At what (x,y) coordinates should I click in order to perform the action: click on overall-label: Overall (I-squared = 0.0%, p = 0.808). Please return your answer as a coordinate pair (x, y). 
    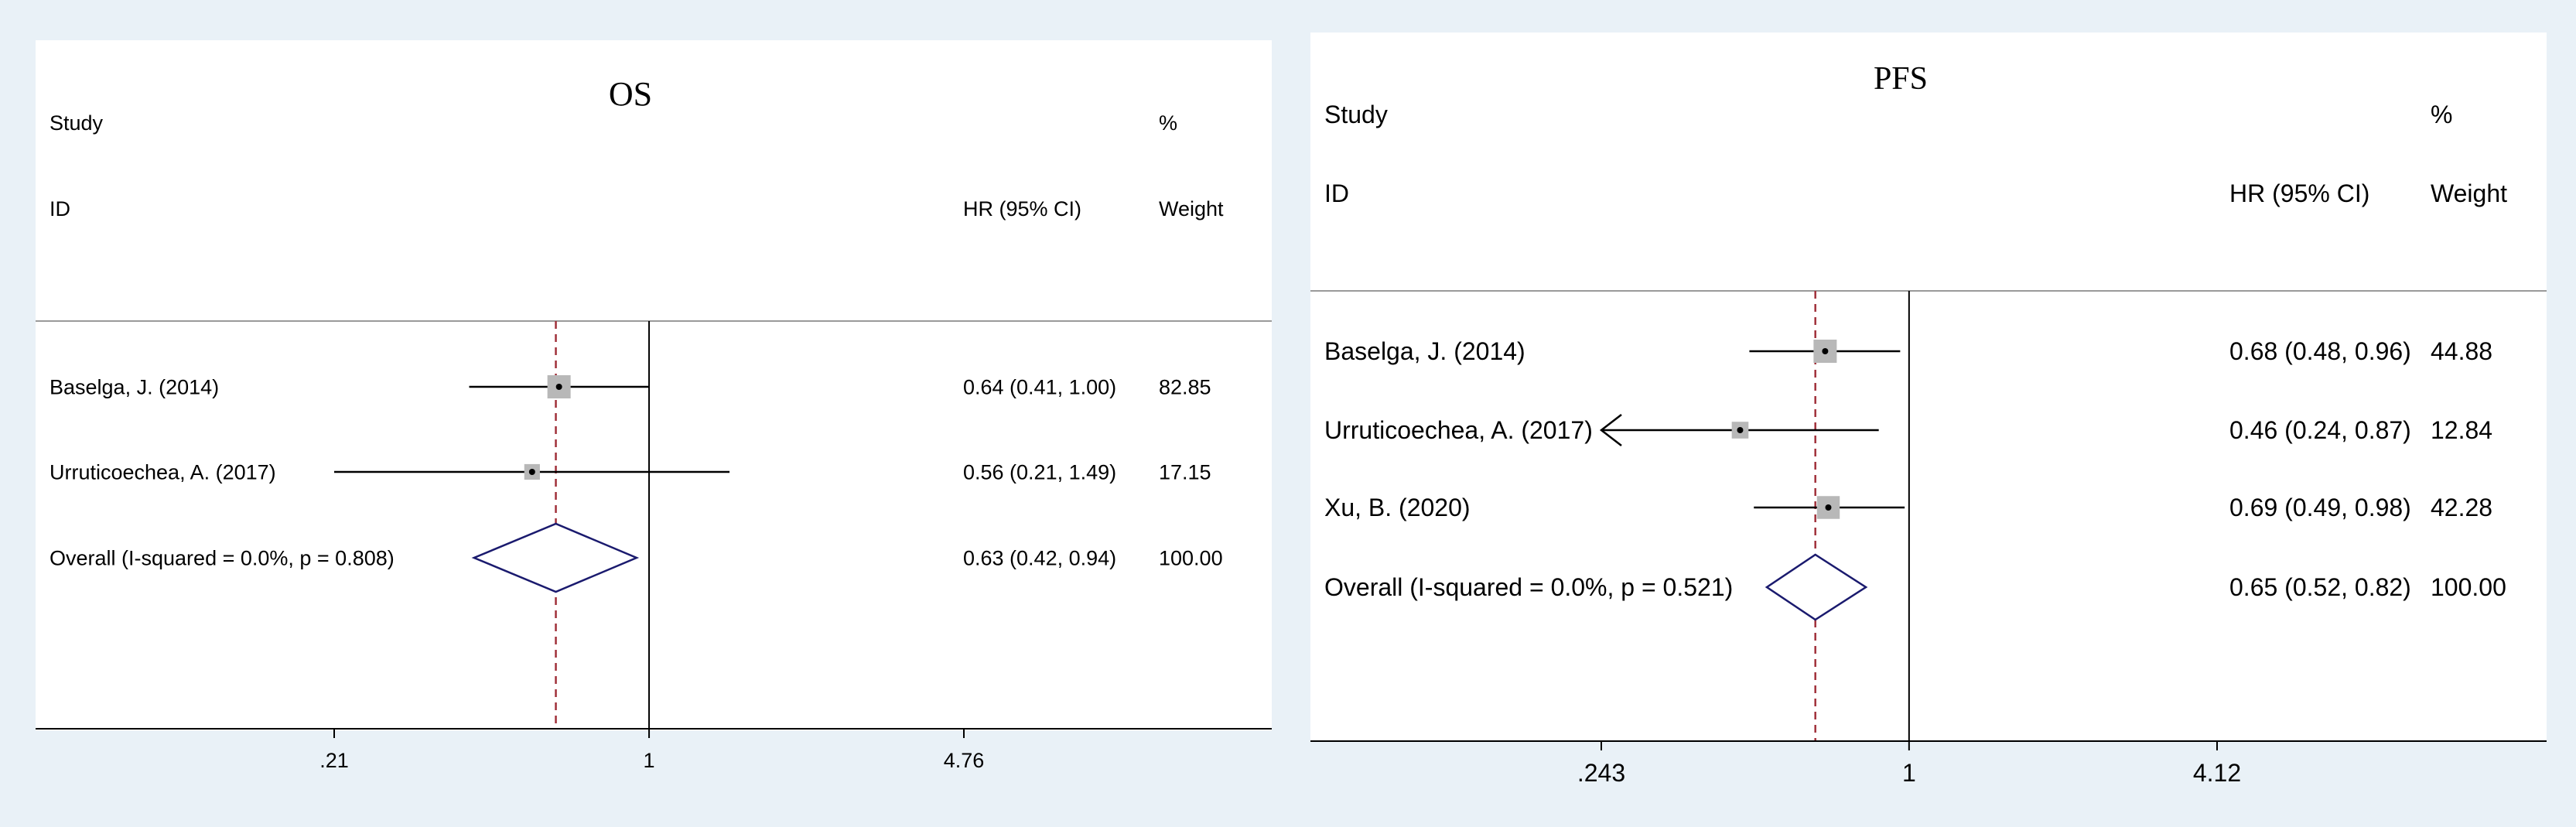
    Looking at the image, I should click on (222, 557).